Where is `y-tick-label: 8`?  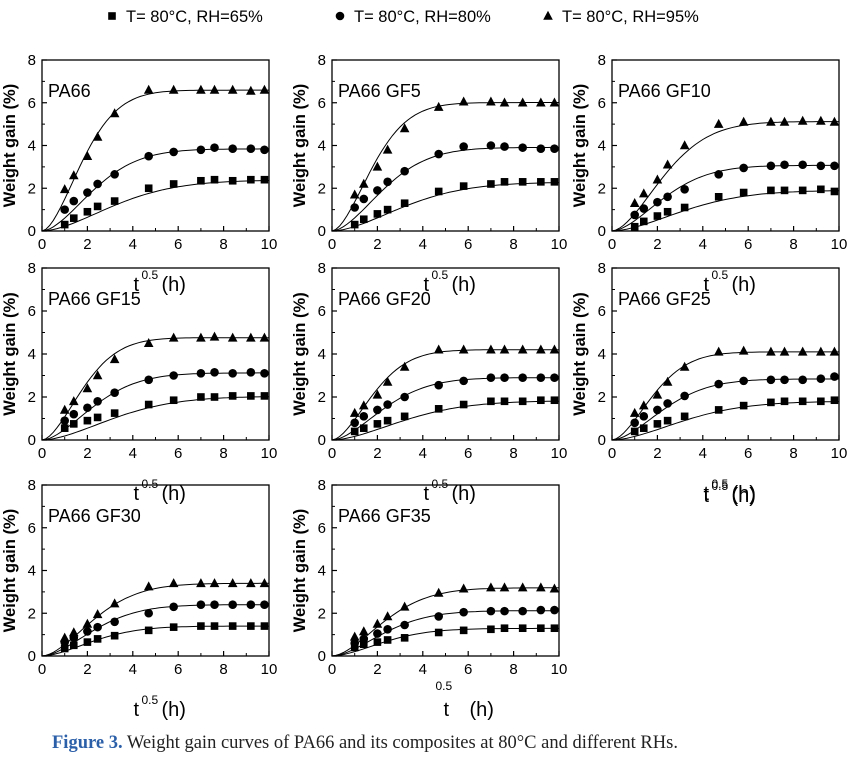
y-tick-label: 8 is located at coordinates (32, 60).